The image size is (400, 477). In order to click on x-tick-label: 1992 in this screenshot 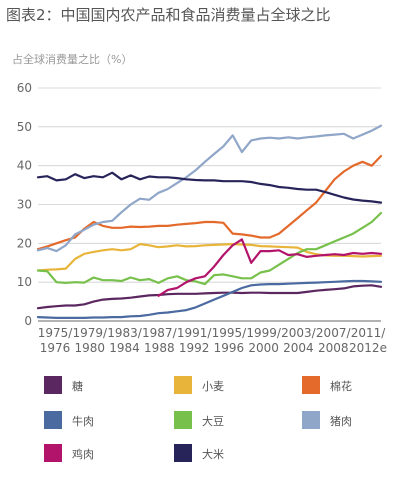, I will do `click(194, 348)`.